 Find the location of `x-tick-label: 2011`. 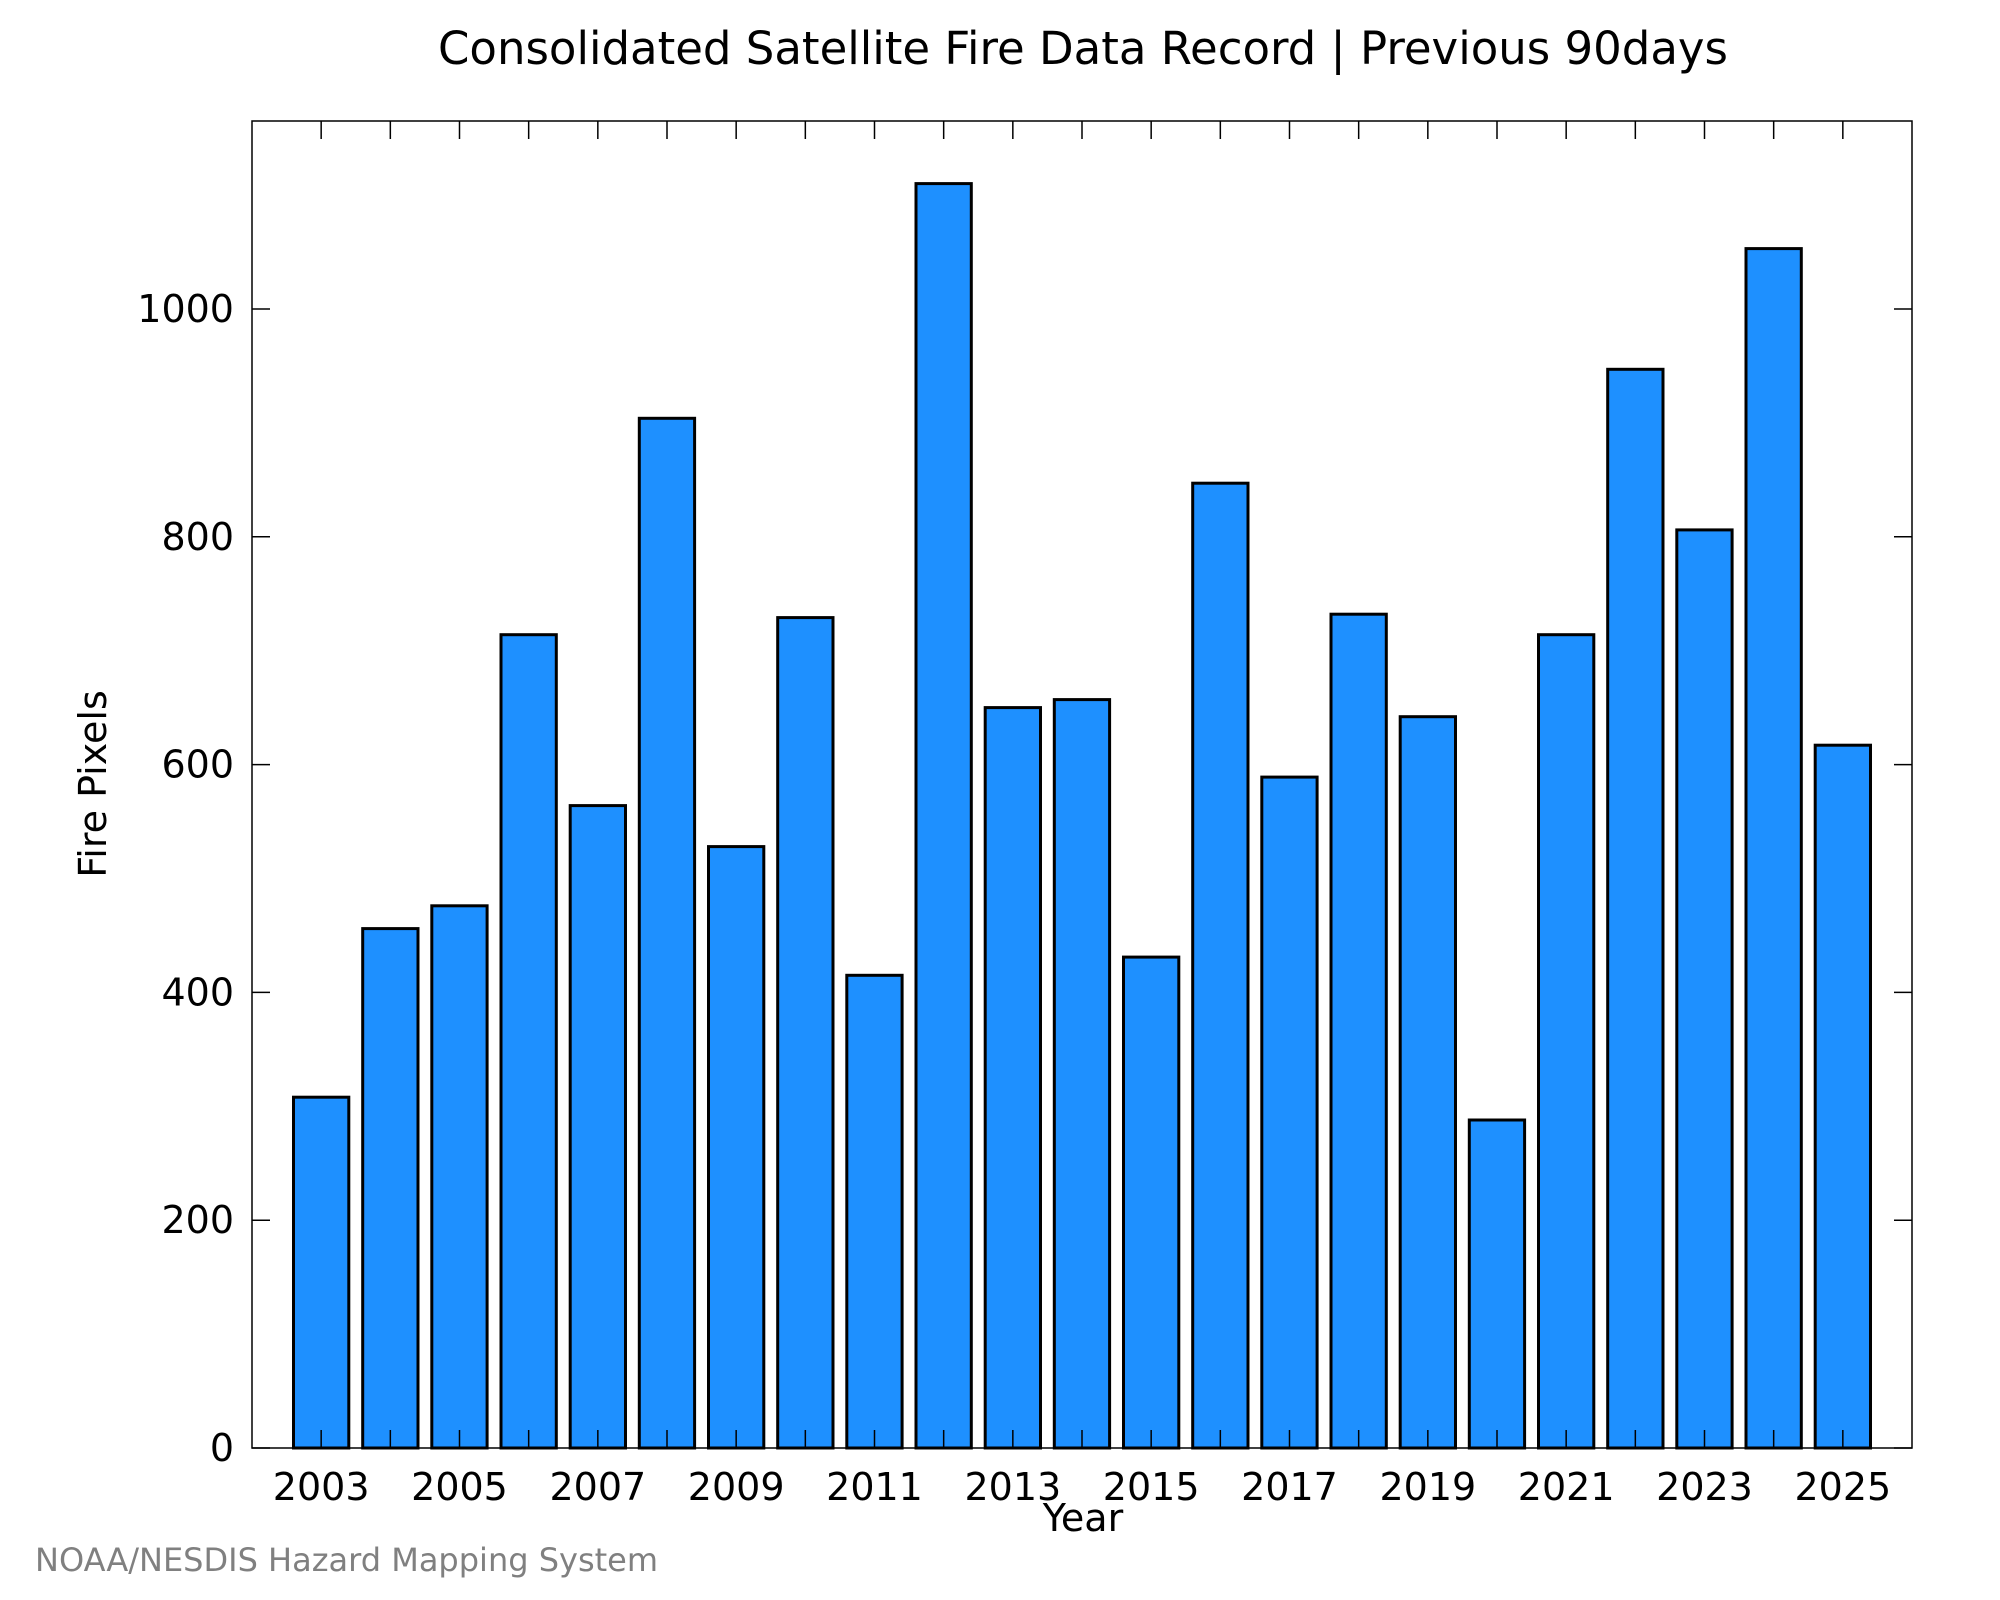

x-tick-label: 2011 is located at coordinates (874, 1487).